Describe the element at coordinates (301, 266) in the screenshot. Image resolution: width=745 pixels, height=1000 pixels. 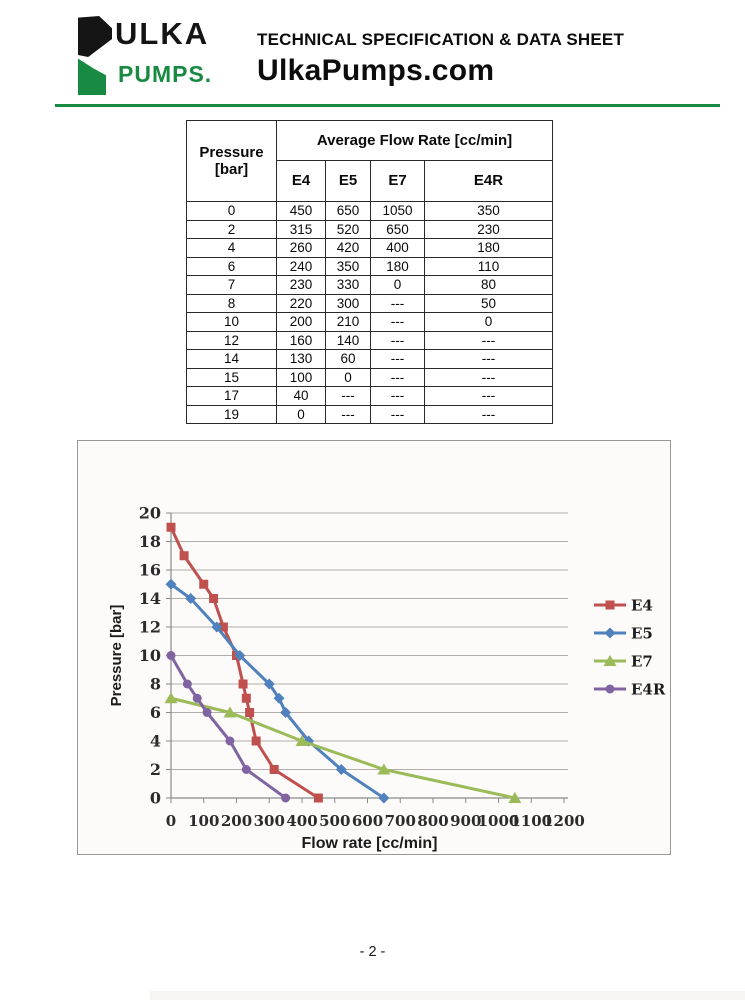
I see `flow-value-cell: 240` at that location.